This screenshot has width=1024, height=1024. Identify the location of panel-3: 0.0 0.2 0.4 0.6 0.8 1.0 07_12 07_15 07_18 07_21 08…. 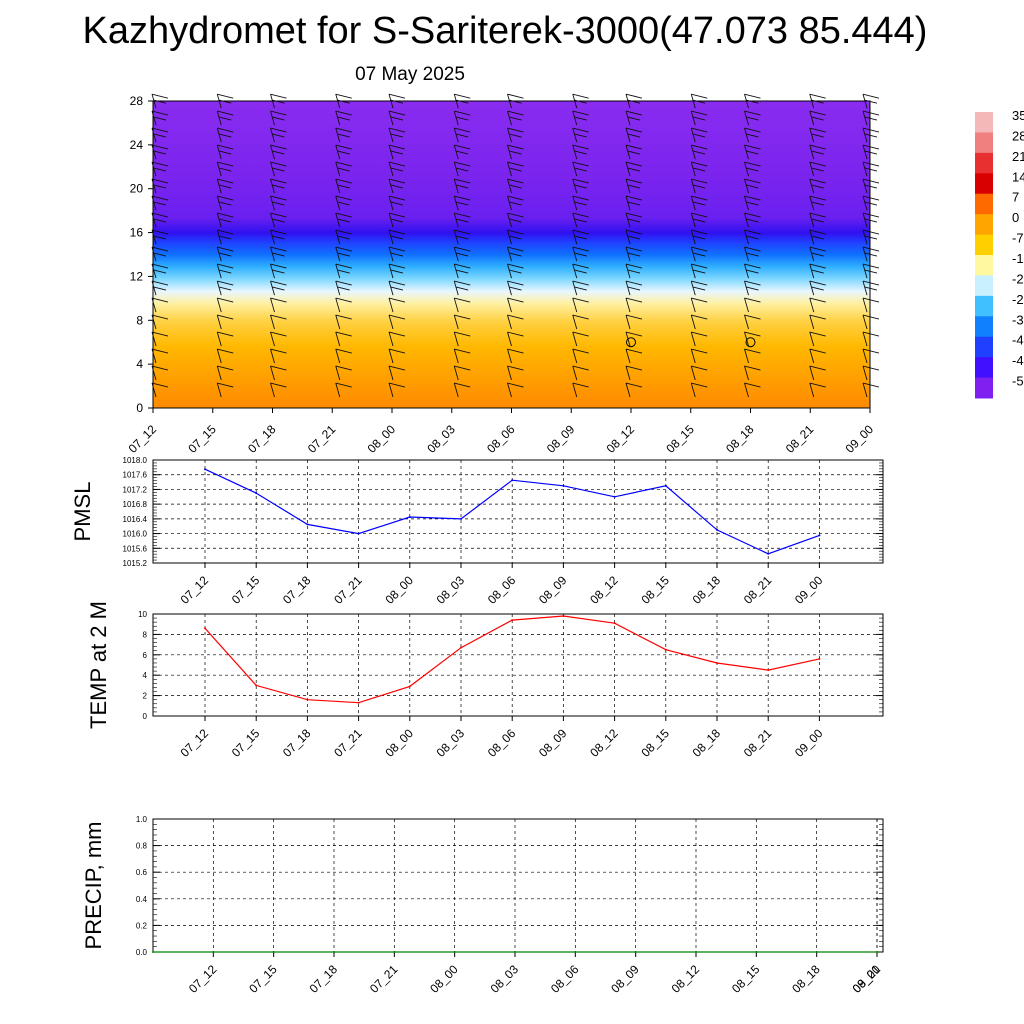
(482, 905).